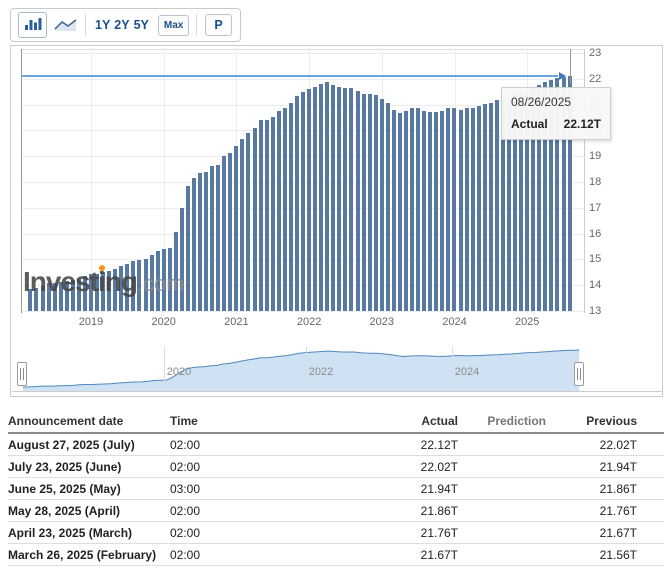 Image resolution: width=672 pixels, height=579 pixels. I want to click on range-1y-button: 1Y, so click(103, 25).